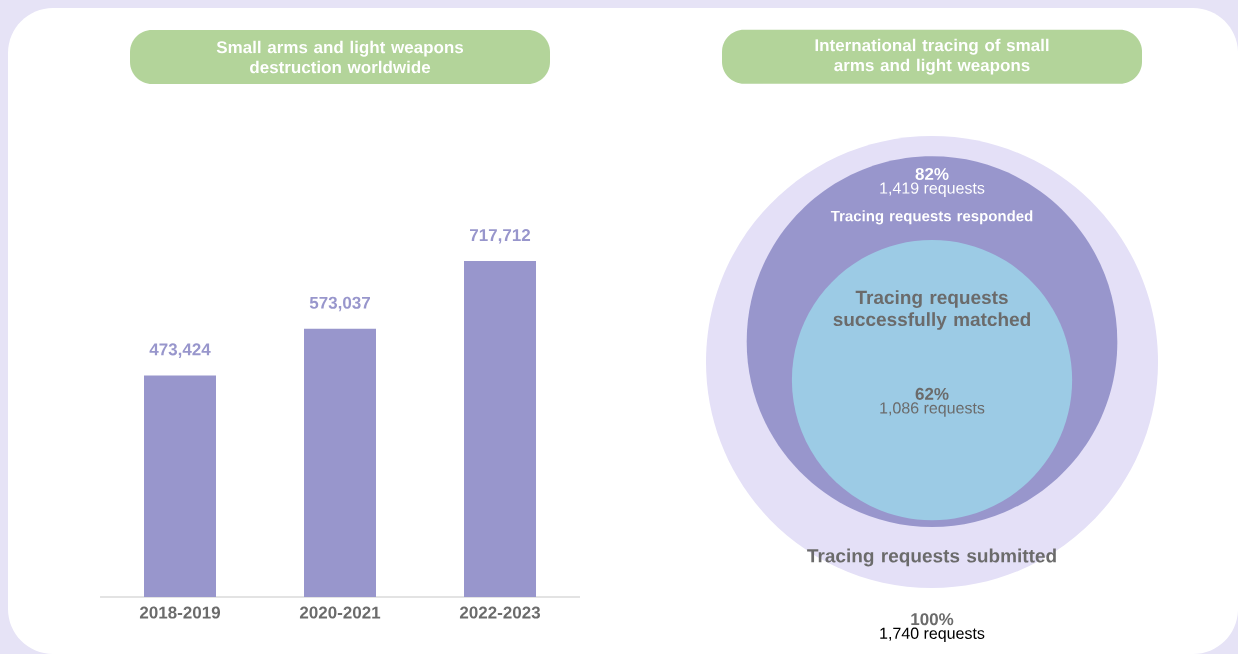 The height and width of the screenshot is (654, 1238). Describe the element at coordinates (500, 236) in the screenshot. I see `data-label: 717,712` at that location.